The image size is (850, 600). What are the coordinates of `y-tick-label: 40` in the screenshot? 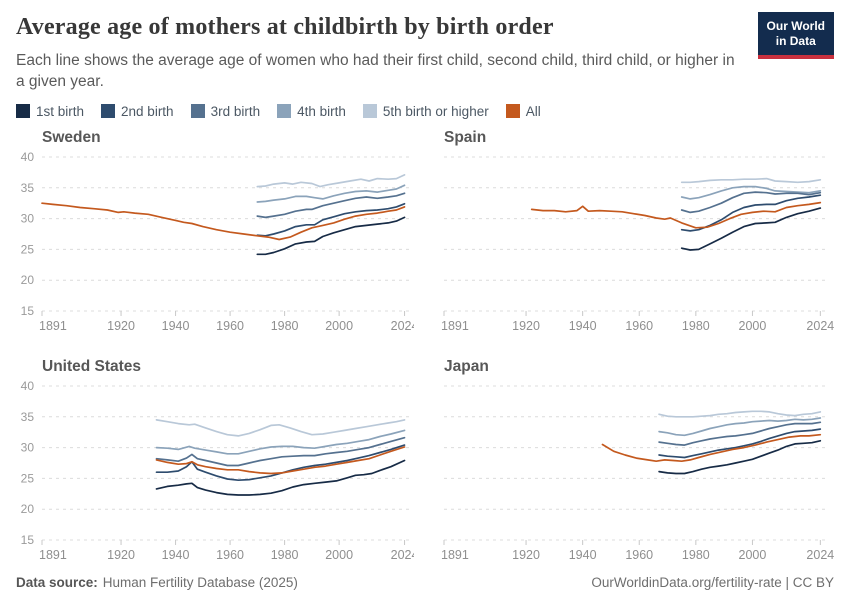 It's located at (28, 386).